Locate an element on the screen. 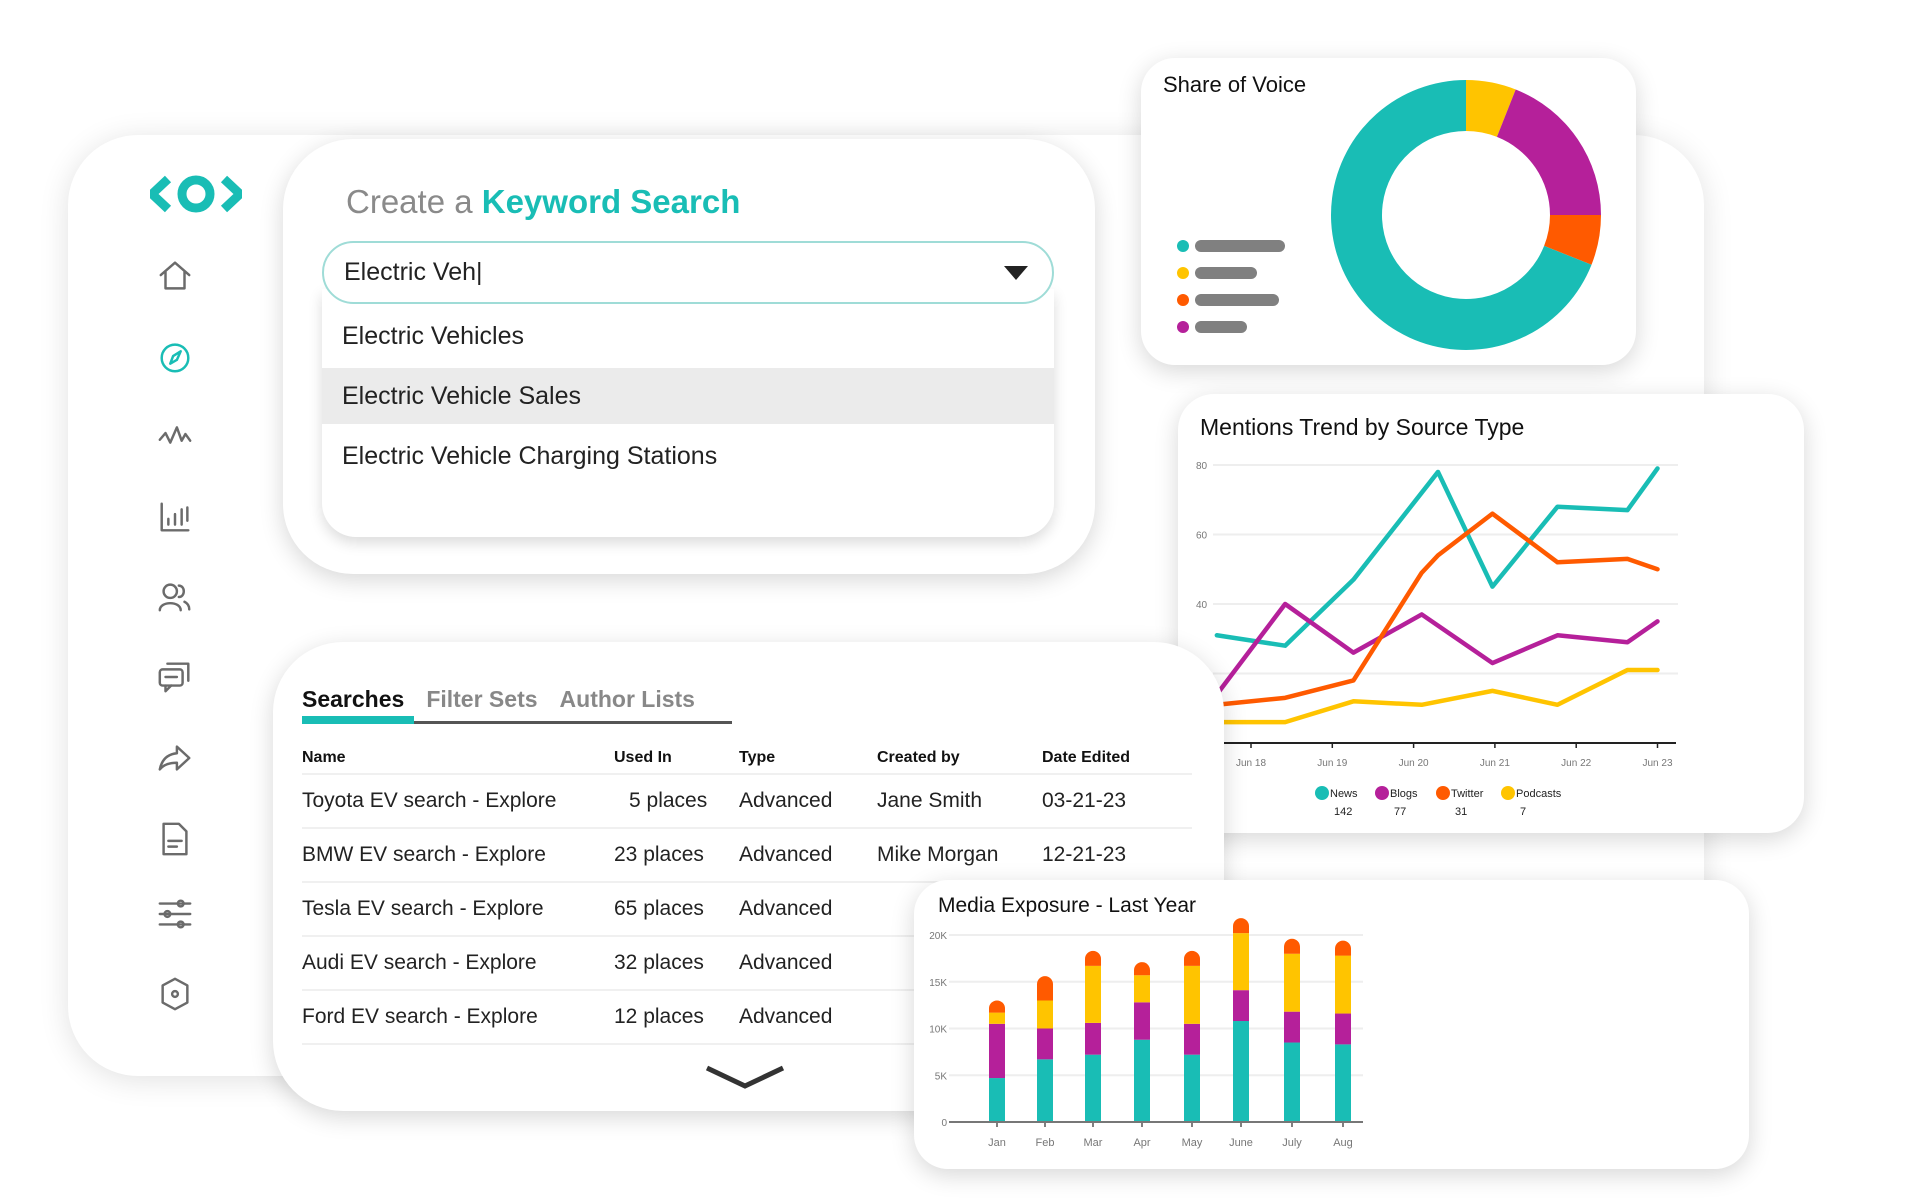 This screenshot has height=1198, width=1920. y-tick-label: 80 is located at coordinates (1202, 466).